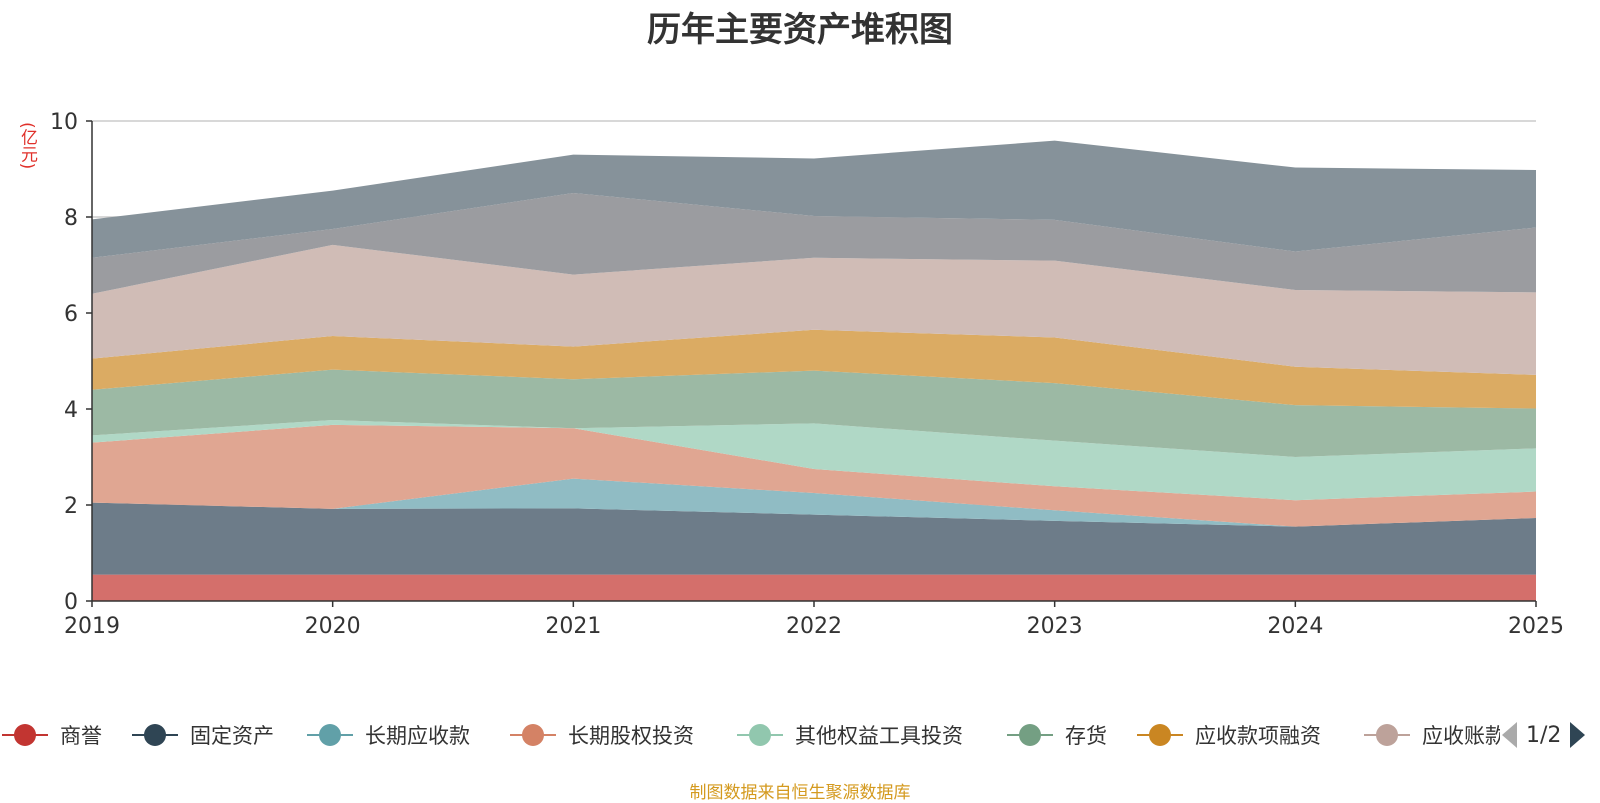  I want to click on y-tick-label: 10, so click(64, 122).